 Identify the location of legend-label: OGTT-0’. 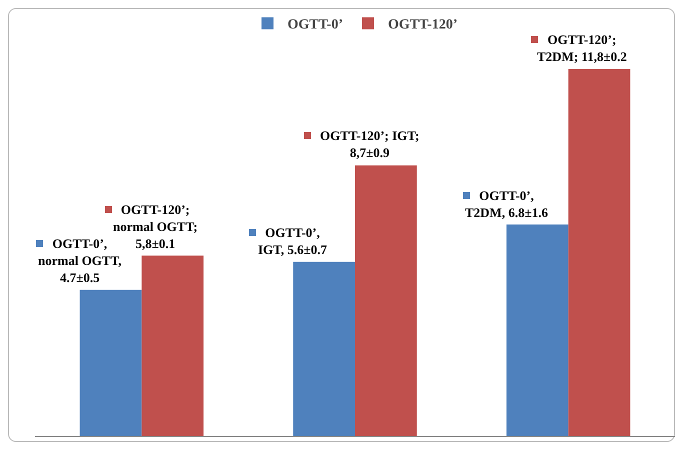
(315, 25).